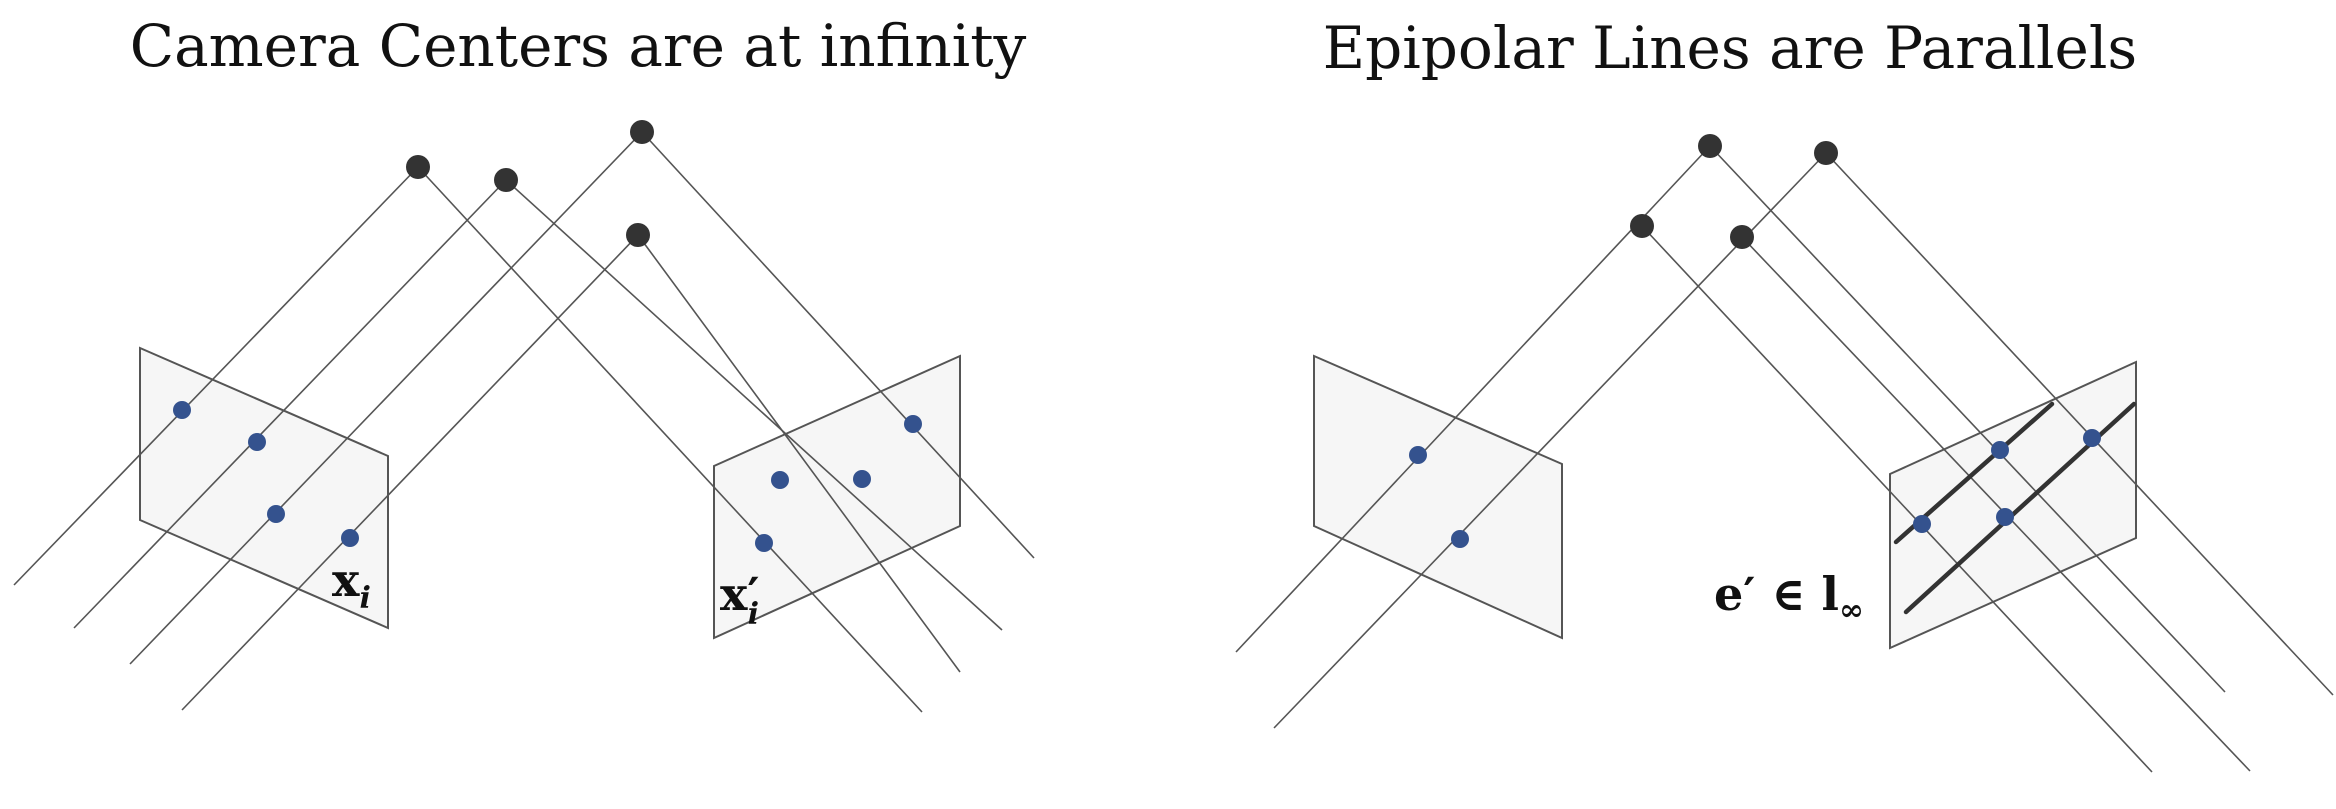  What do you see at coordinates (1730, 48) in the screenshot?
I see `right-panel-title: Epipolar Lines are Parallels` at bounding box center [1730, 48].